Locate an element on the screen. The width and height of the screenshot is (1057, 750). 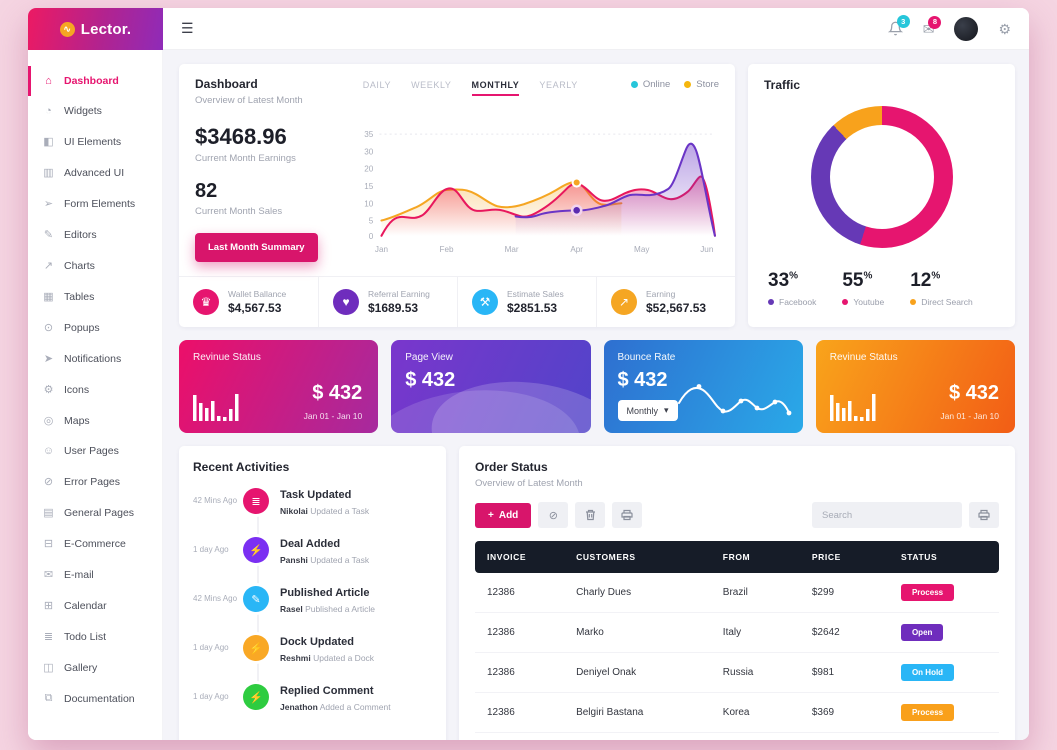
svg-text: May is located at coordinates (642, 249).